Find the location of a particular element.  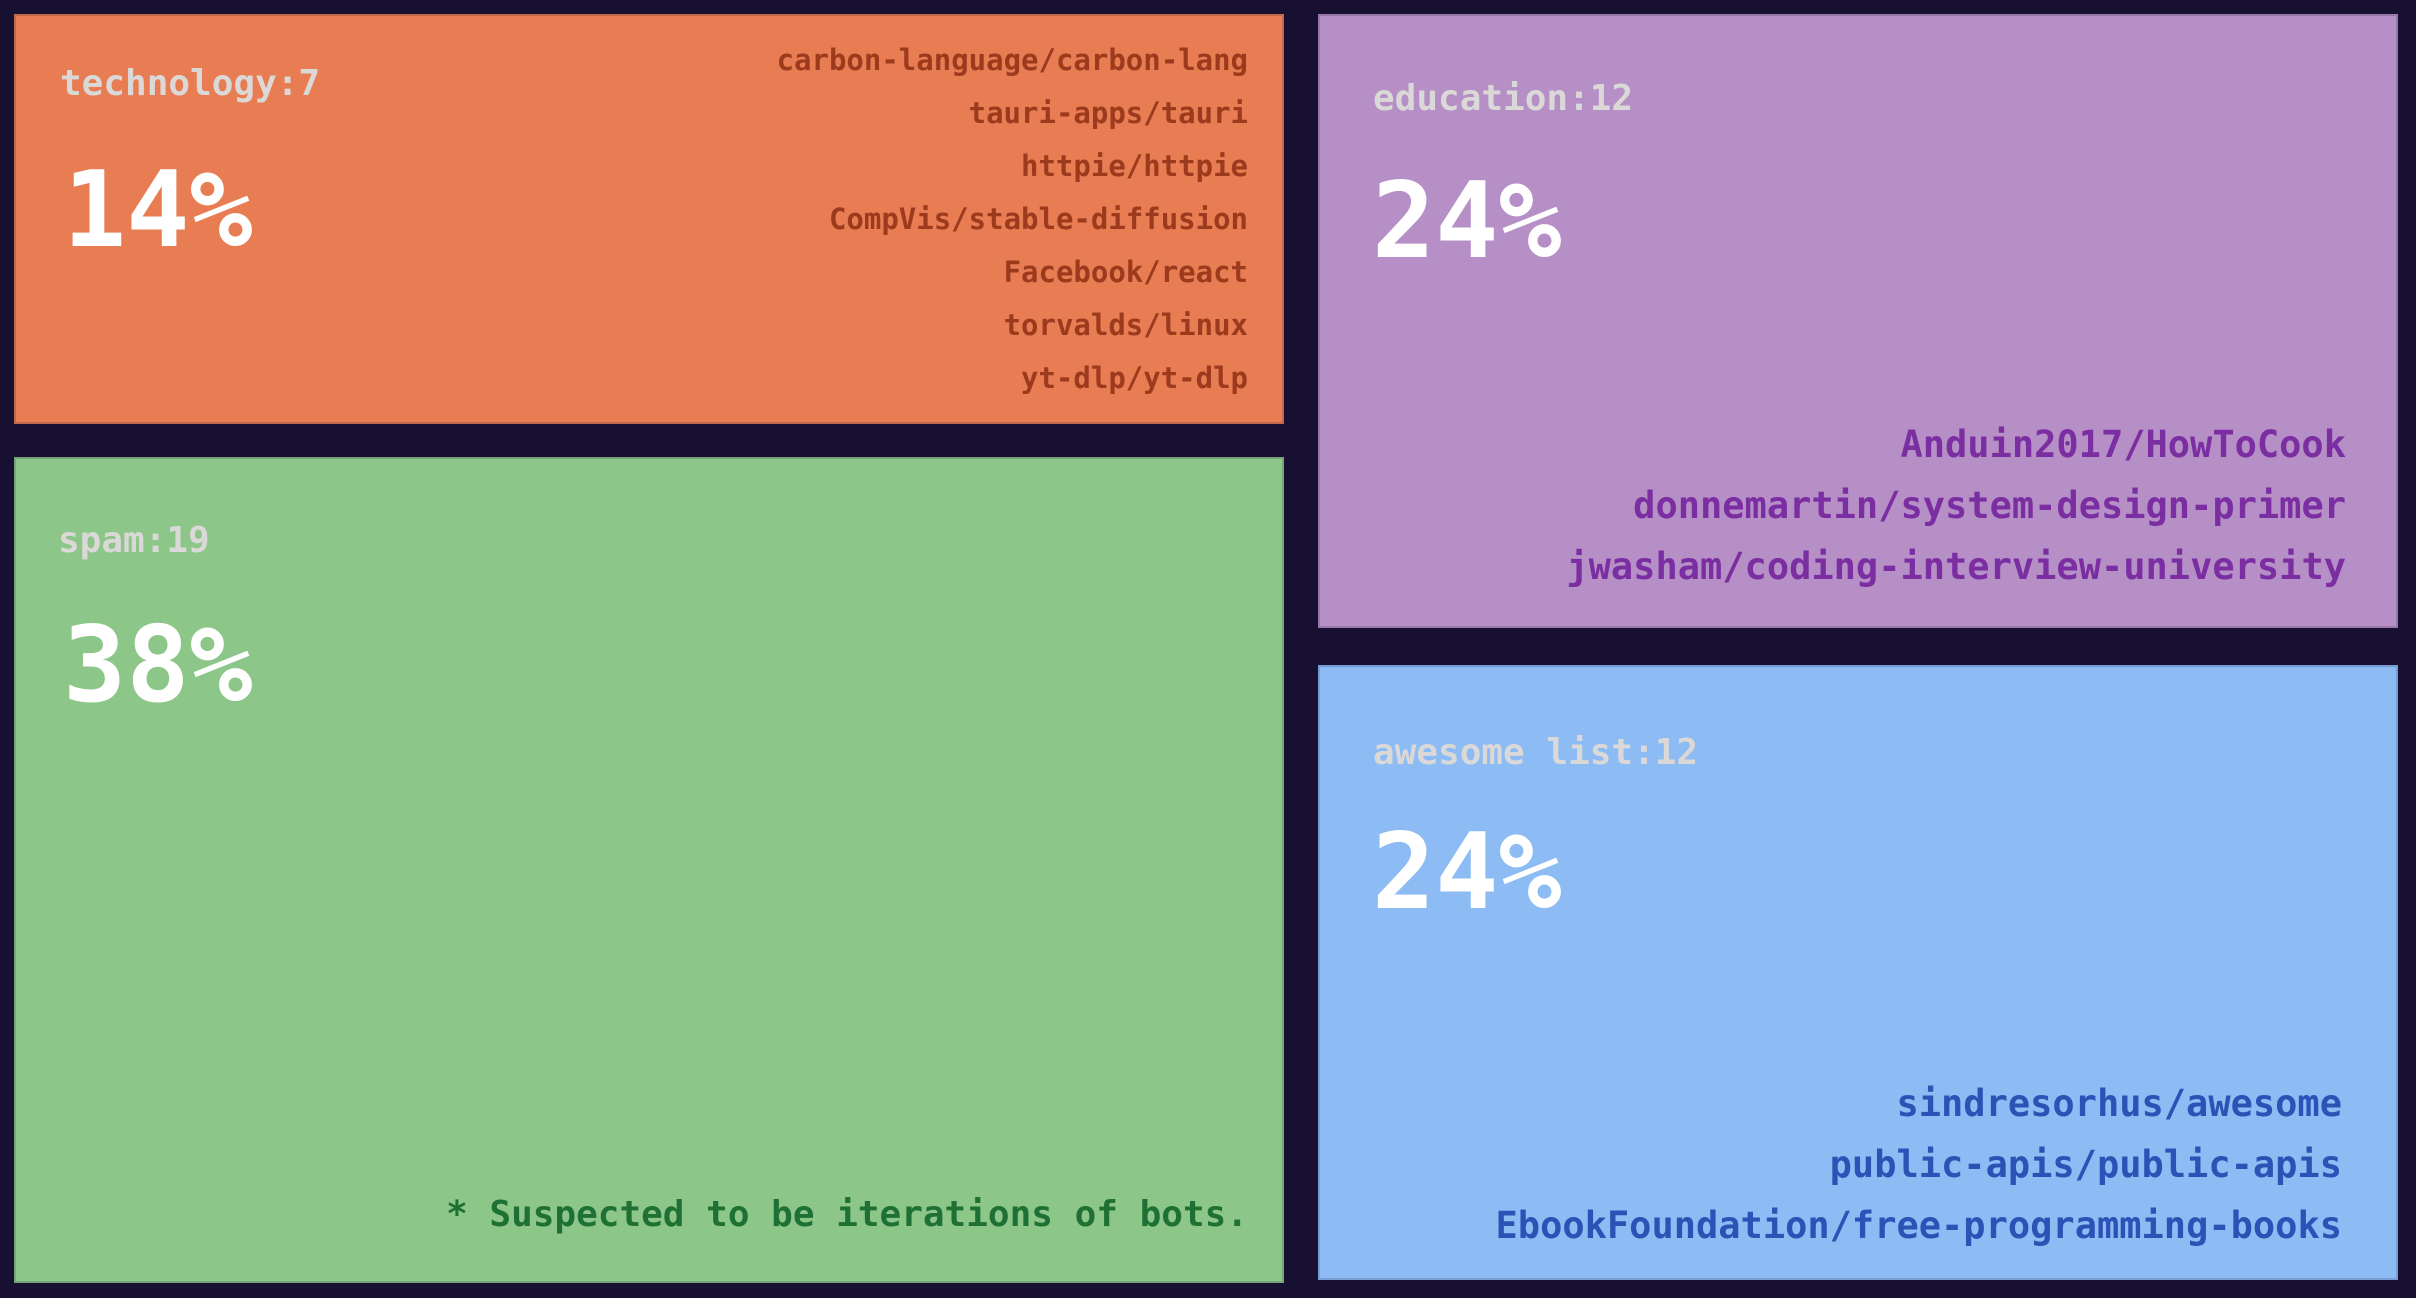

tile-technology-header: technology:7 is located at coordinates (190, 83).